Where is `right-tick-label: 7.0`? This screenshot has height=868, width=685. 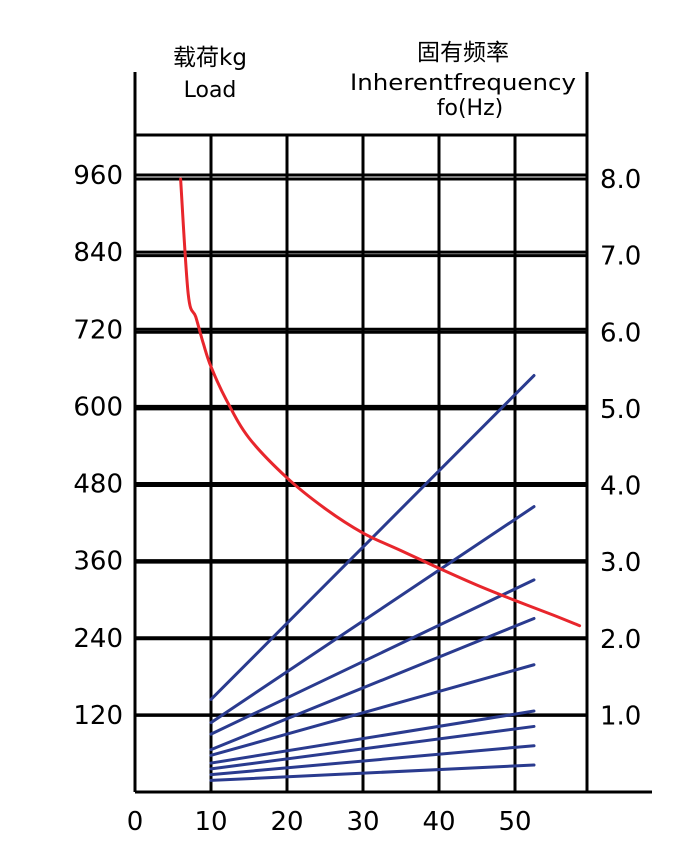
right-tick-label: 7.0 is located at coordinates (620, 257).